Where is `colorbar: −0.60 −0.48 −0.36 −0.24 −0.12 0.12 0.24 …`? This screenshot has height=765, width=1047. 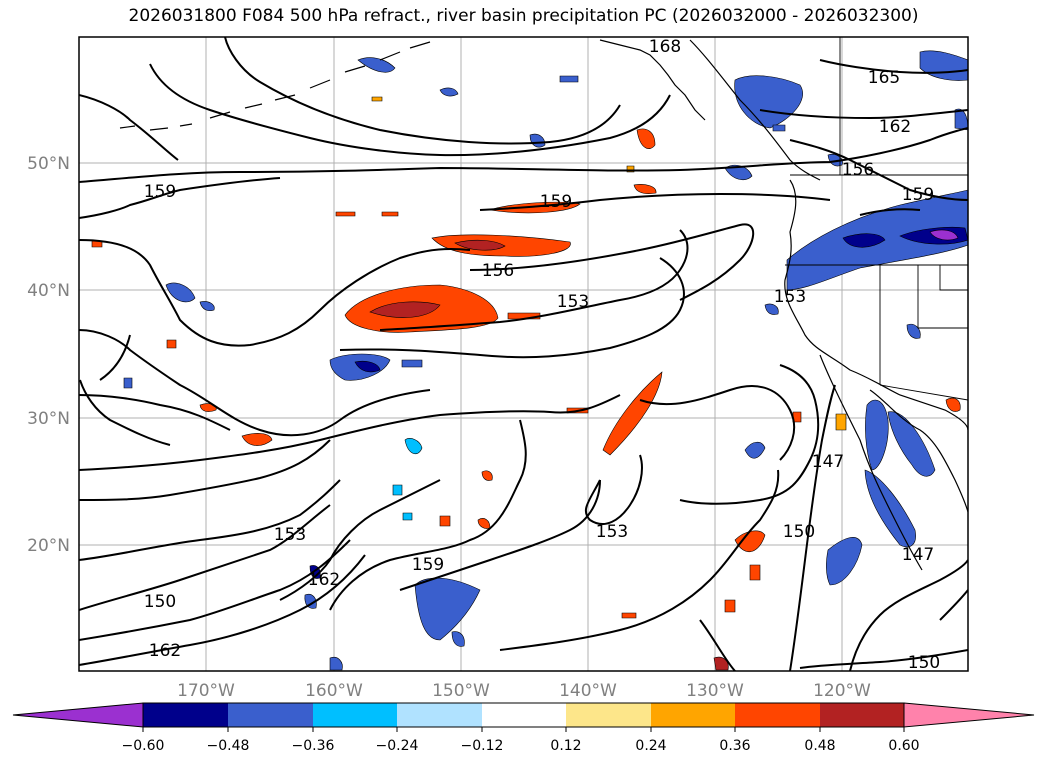
colorbar: −0.60 −0.48 −0.36 −0.24 −0.12 0.12 0.24 … is located at coordinates (523, 728).